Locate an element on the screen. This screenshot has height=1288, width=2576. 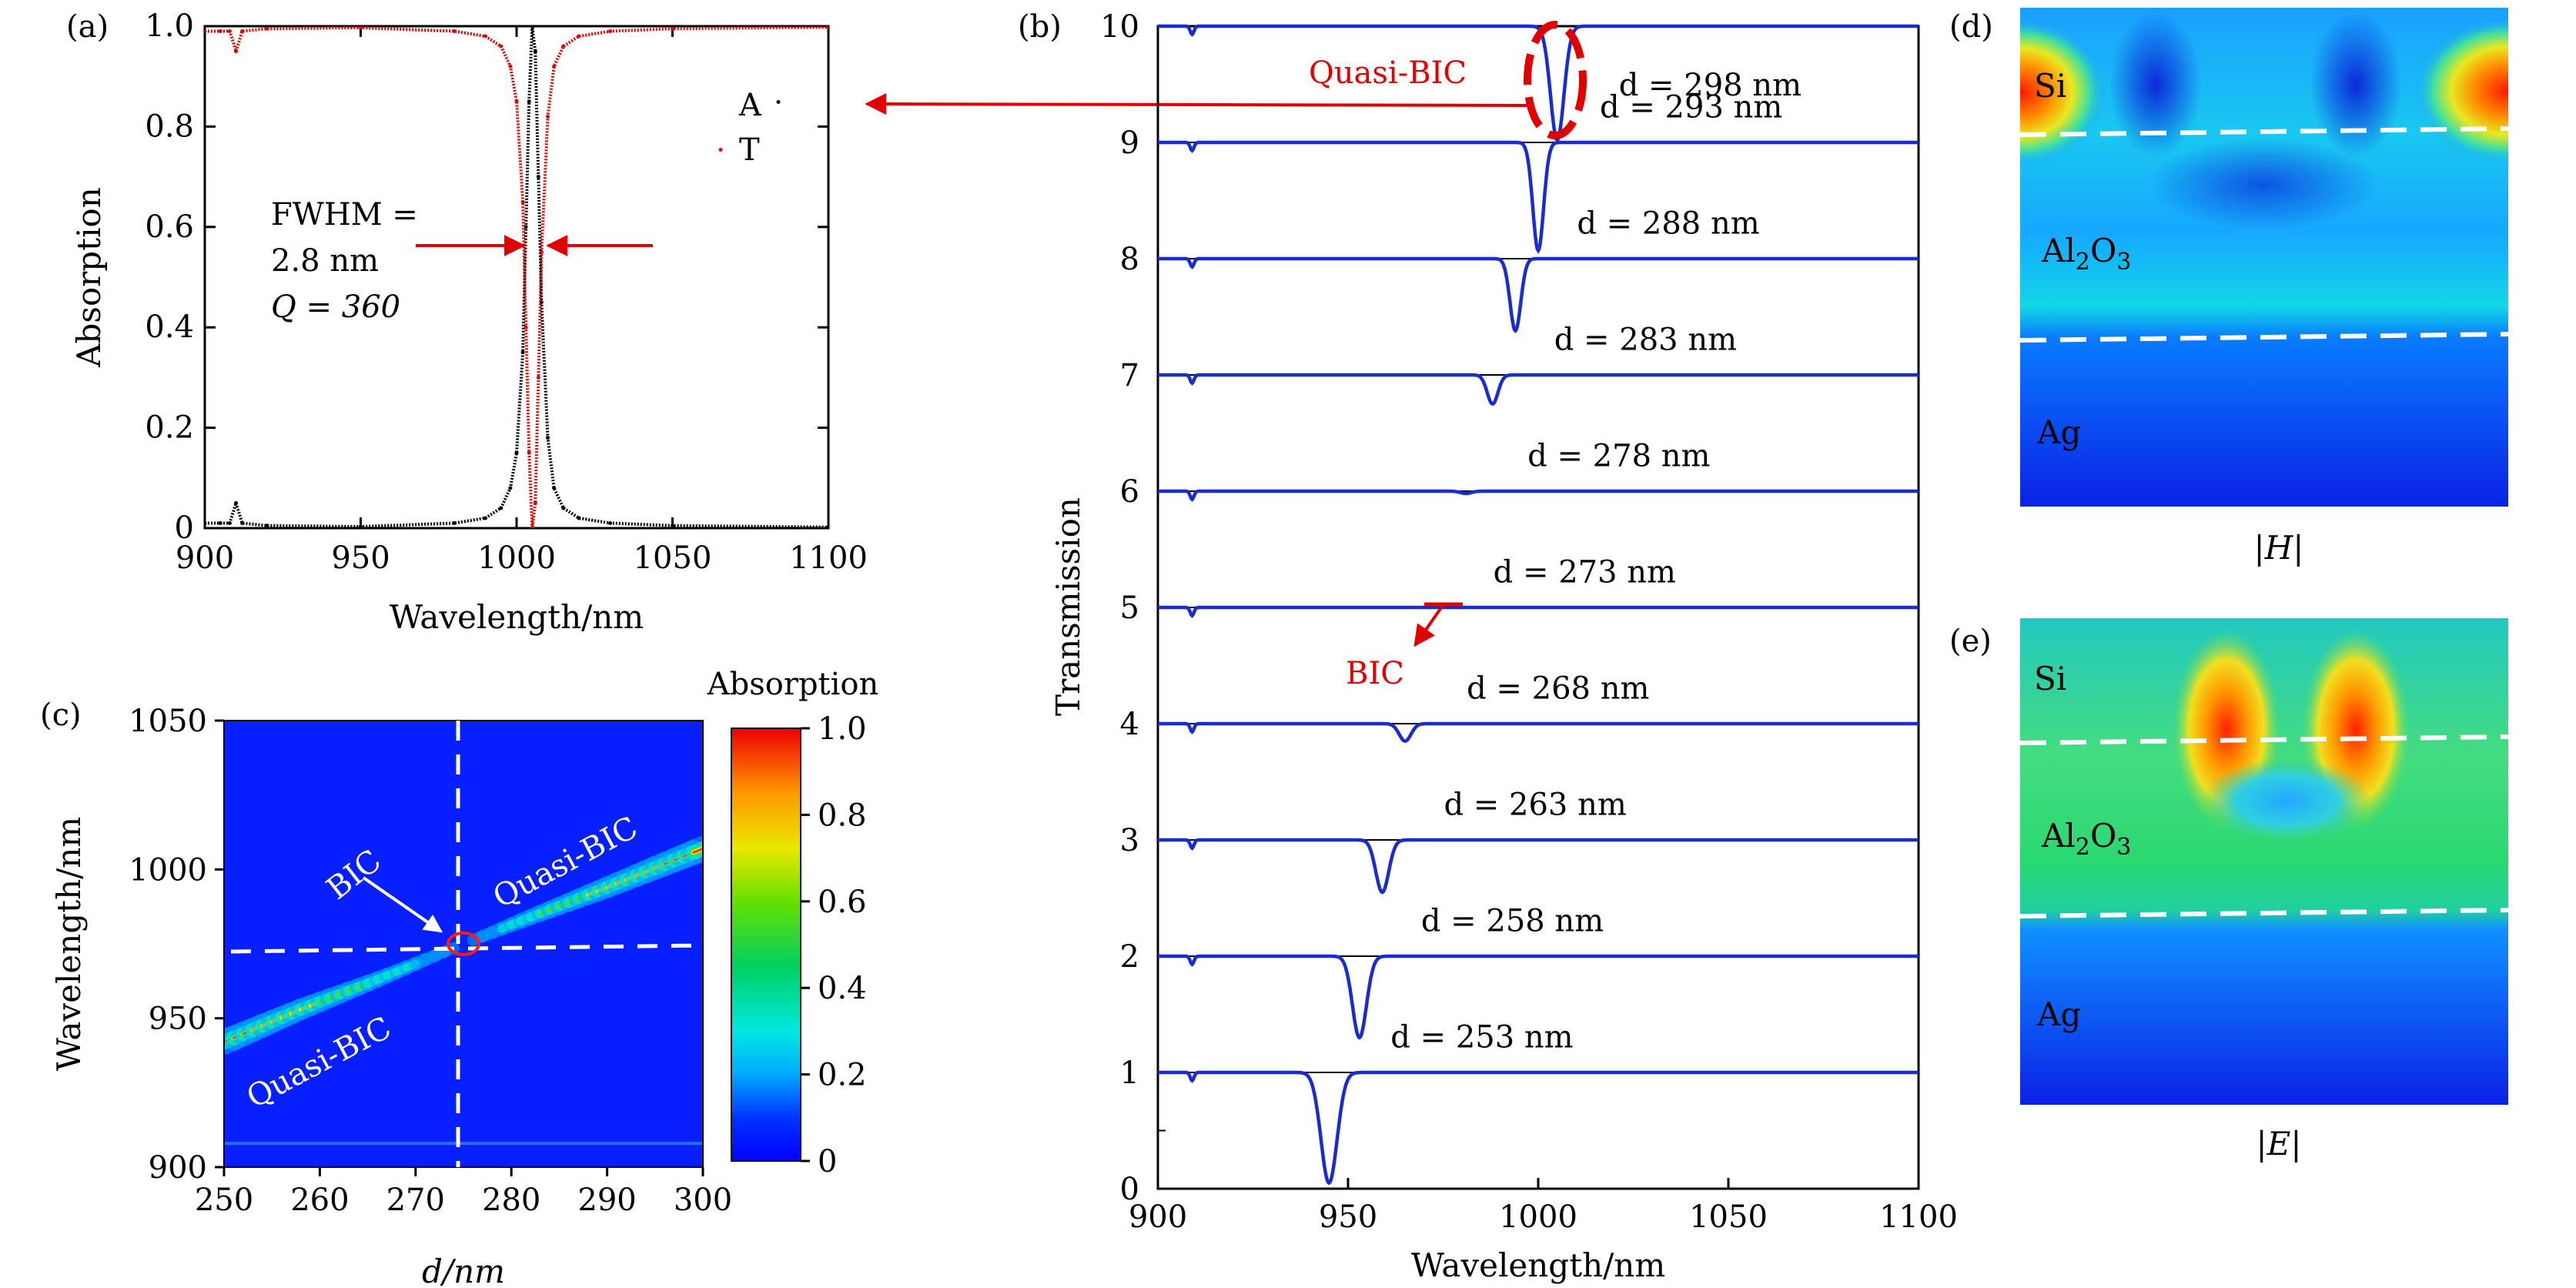
heatmap-band is located at coordinates (464, 991).